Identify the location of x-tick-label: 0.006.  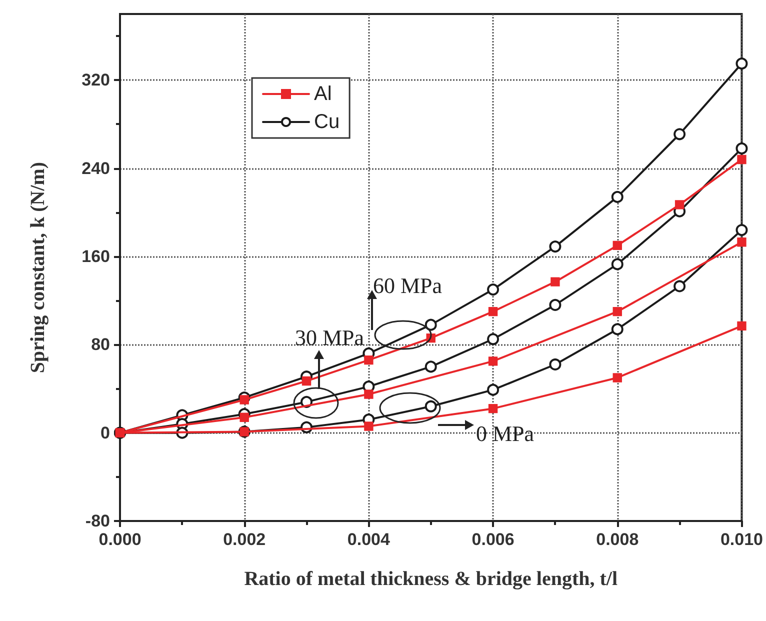
(493, 539).